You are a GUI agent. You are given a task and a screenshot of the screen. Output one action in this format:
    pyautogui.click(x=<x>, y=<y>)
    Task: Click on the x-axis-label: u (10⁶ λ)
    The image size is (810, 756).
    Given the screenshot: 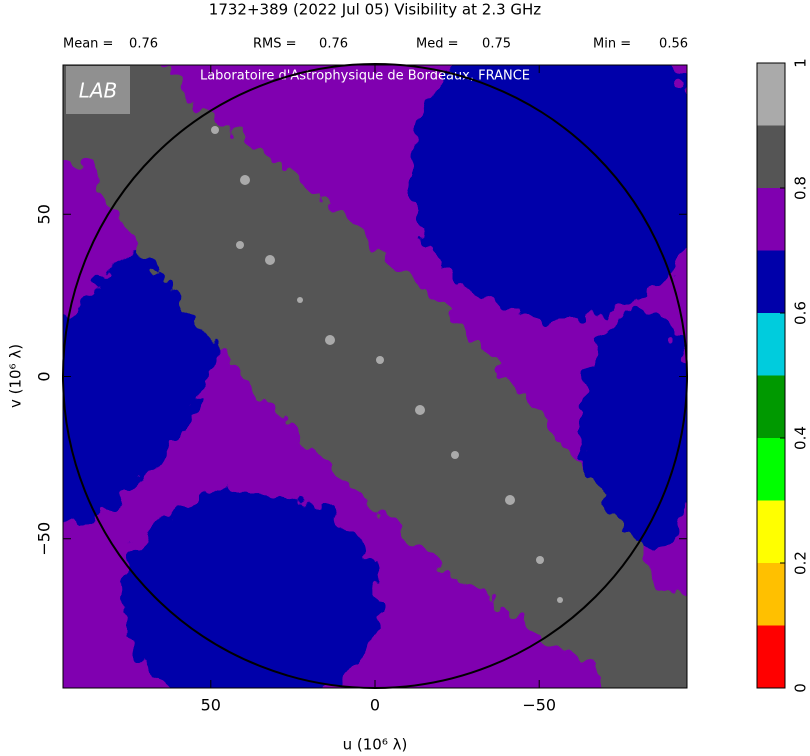 What is the action you would take?
    pyautogui.click(x=375, y=745)
    